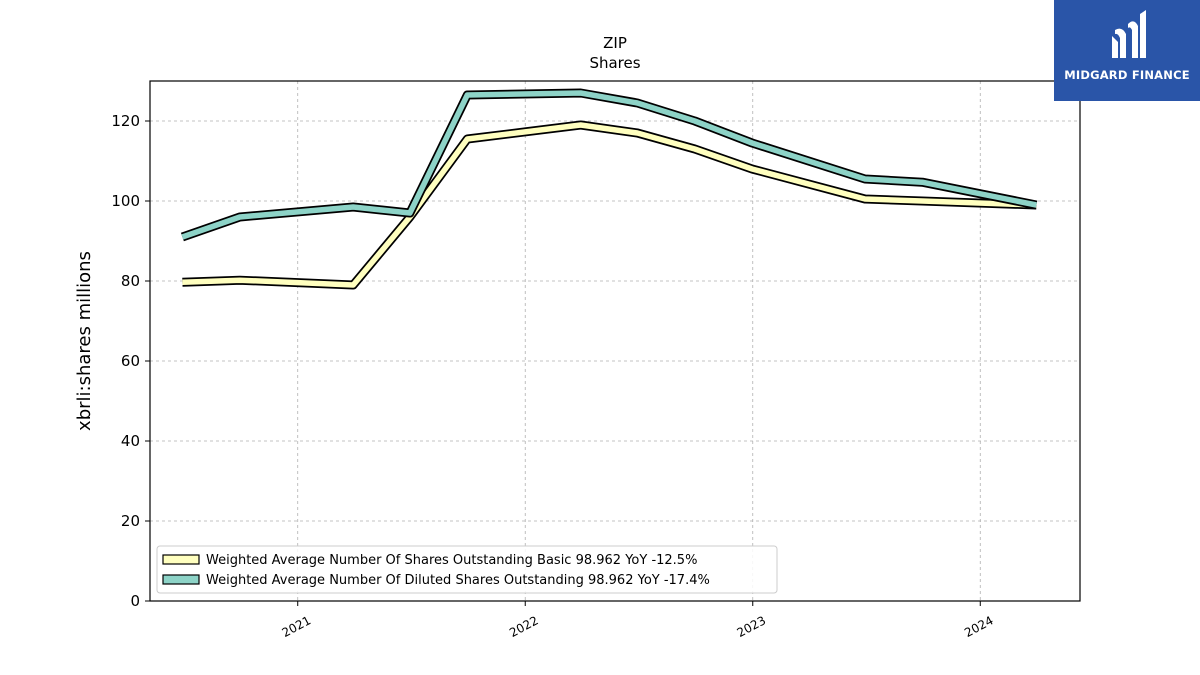 Image resolution: width=1200 pixels, height=675 pixels. What do you see at coordinates (135, 601) in the screenshot?
I see `y-tick-label: 0` at bounding box center [135, 601].